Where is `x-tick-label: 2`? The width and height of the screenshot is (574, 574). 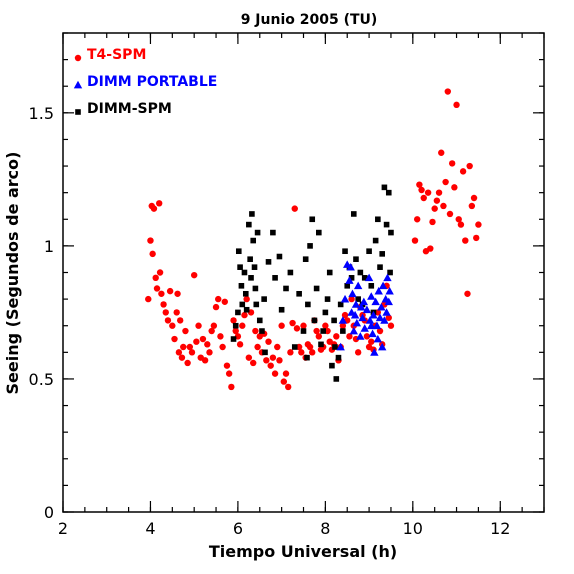 x-tick-label: 2 is located at coordinates (63, 528).